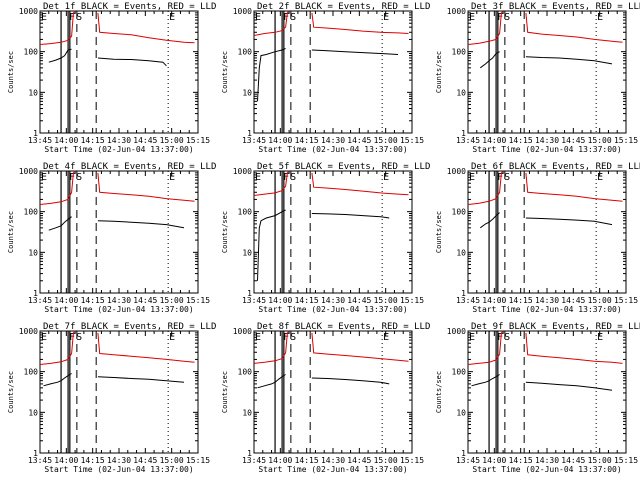 The image size is (640, 484). Describe the element at coordinates (343, 167) in the screenshot. I see `panel-title: Det 5f BLACK = Events, RED = LLD` at that location.